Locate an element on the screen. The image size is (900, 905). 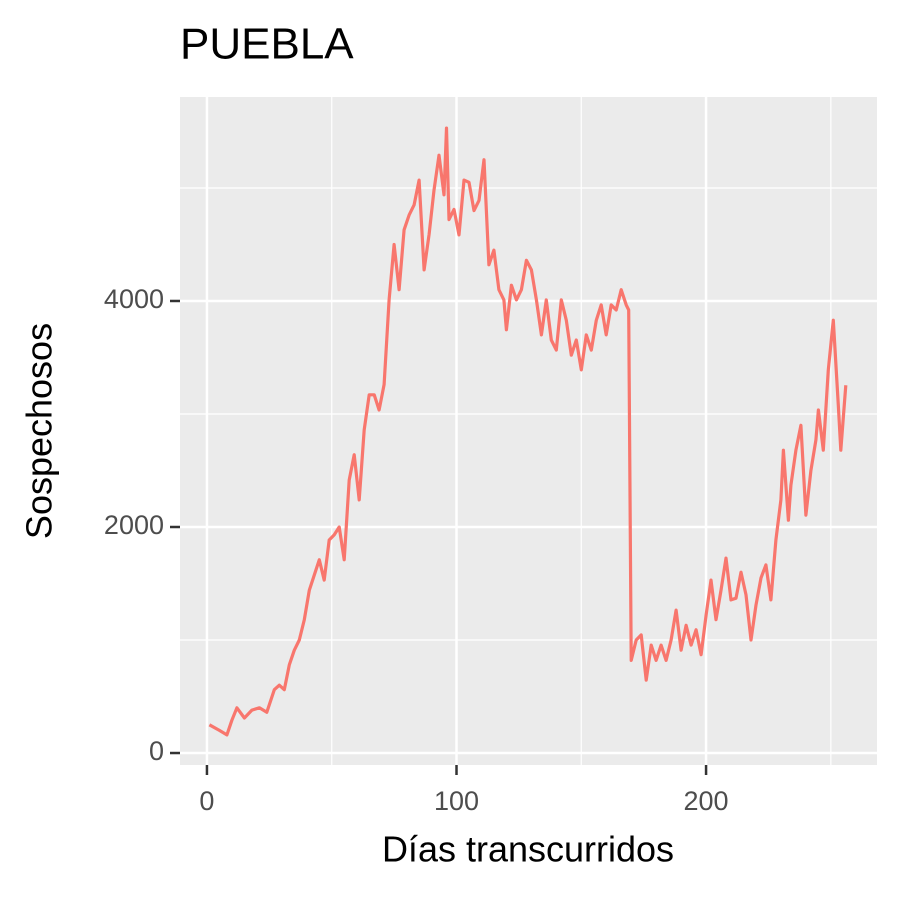
chart-title: PUEBLA is located at coordinates (267, 44).